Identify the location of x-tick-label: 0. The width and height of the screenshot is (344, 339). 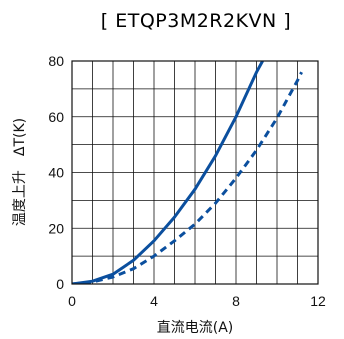
(72, 301).